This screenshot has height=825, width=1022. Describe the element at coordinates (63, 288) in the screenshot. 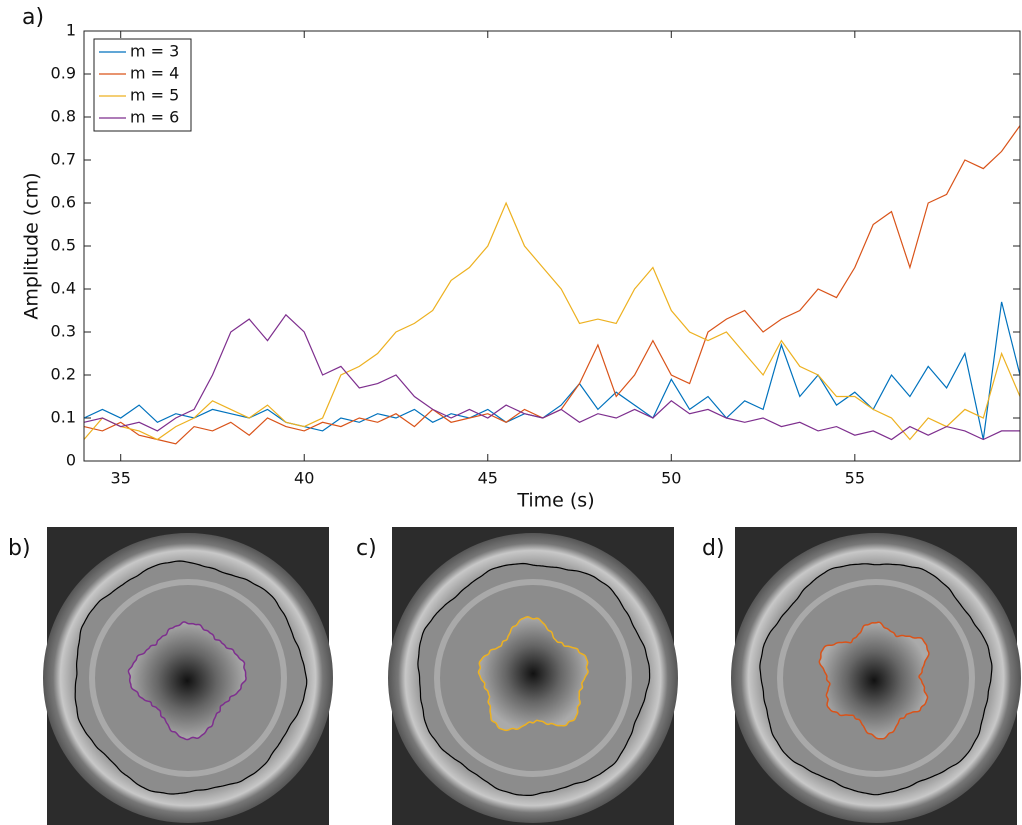

I see `y-tick-label: 0.4` at that location.